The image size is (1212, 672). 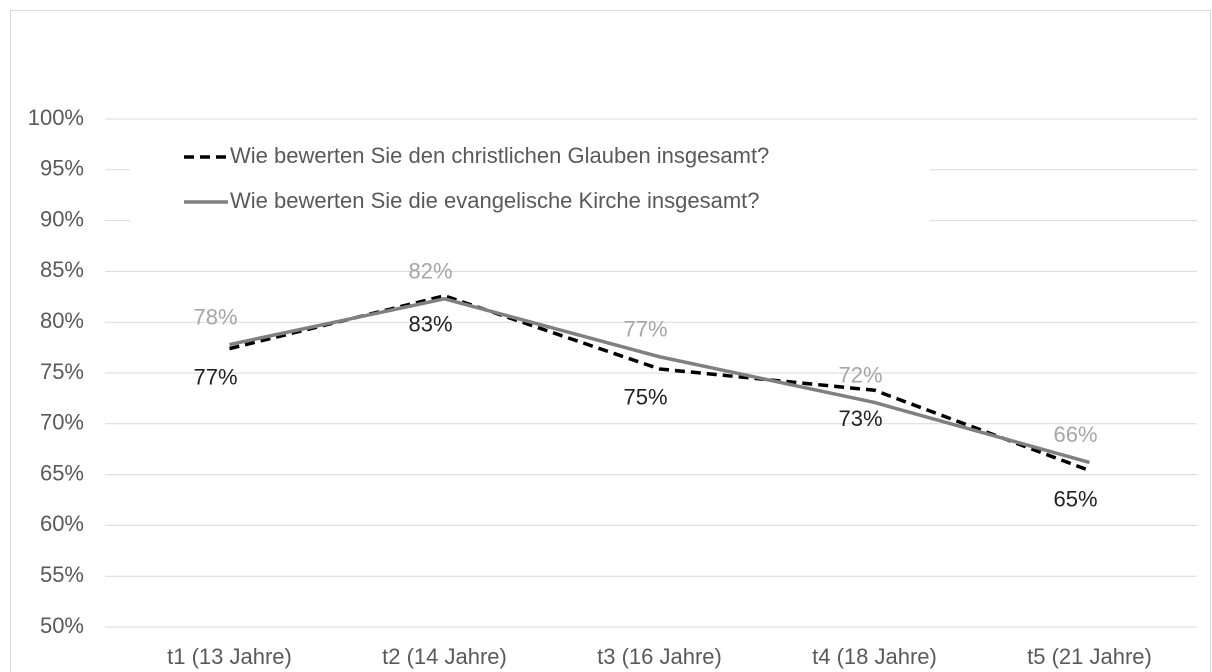 I want to click on legend-box, so click(x=530, y=185).